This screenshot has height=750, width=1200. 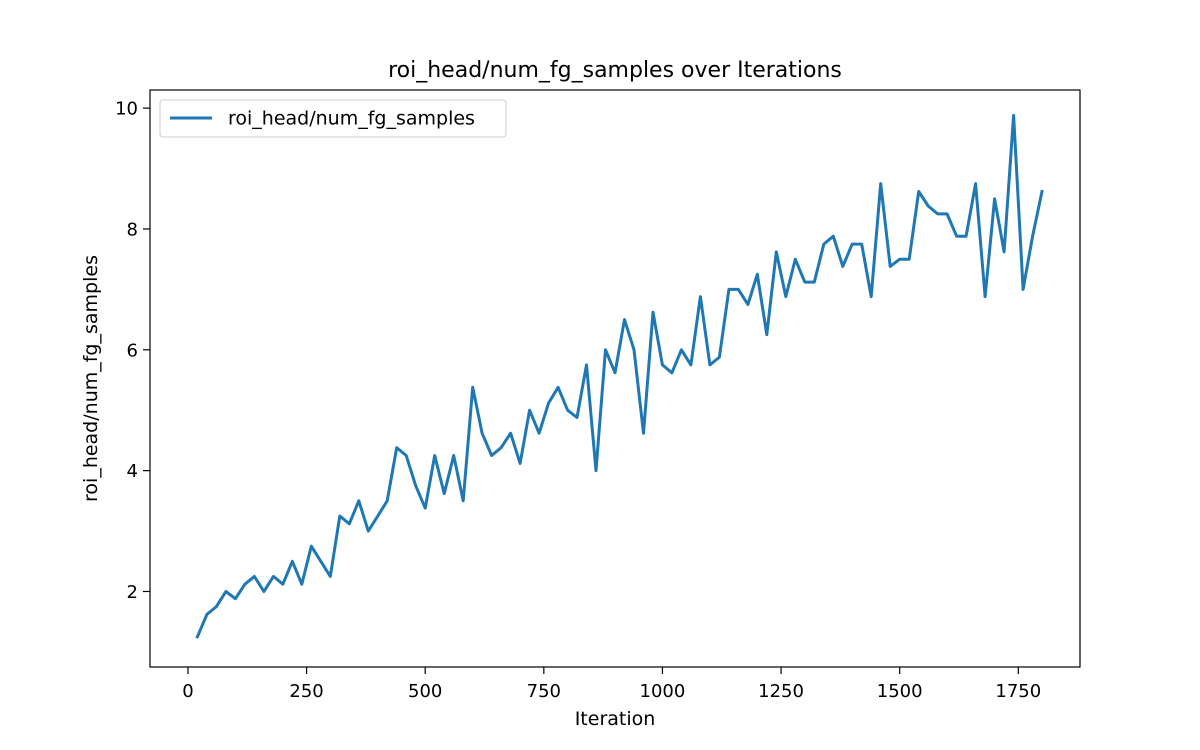 I want to click on x-tick-label: 500, so click(x=425, y=691).